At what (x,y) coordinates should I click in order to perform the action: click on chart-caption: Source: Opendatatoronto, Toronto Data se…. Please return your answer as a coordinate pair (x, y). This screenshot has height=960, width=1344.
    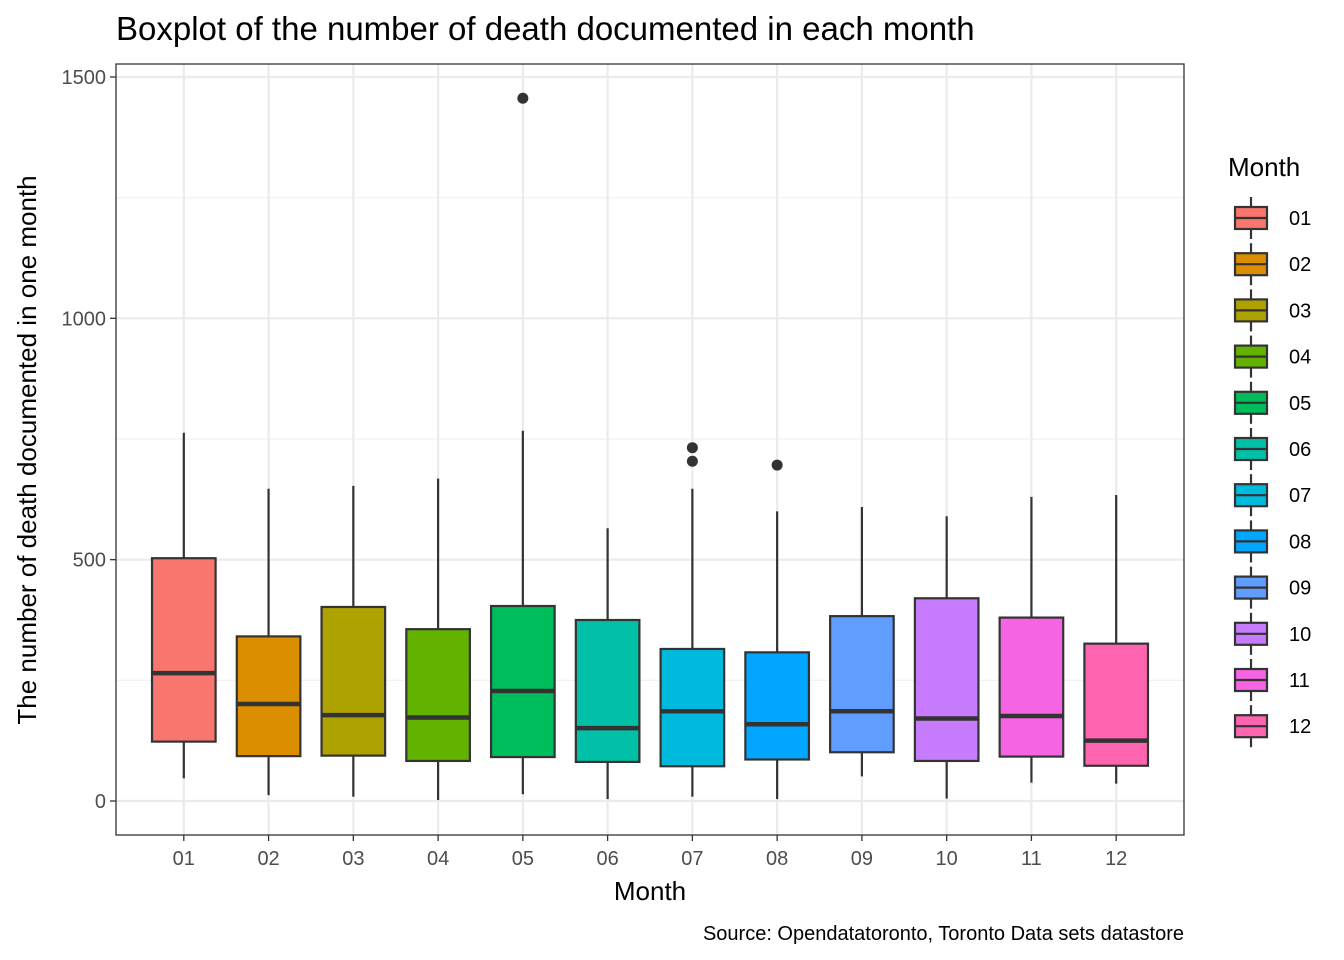
    Looking at the image, I should click on (943, 934).